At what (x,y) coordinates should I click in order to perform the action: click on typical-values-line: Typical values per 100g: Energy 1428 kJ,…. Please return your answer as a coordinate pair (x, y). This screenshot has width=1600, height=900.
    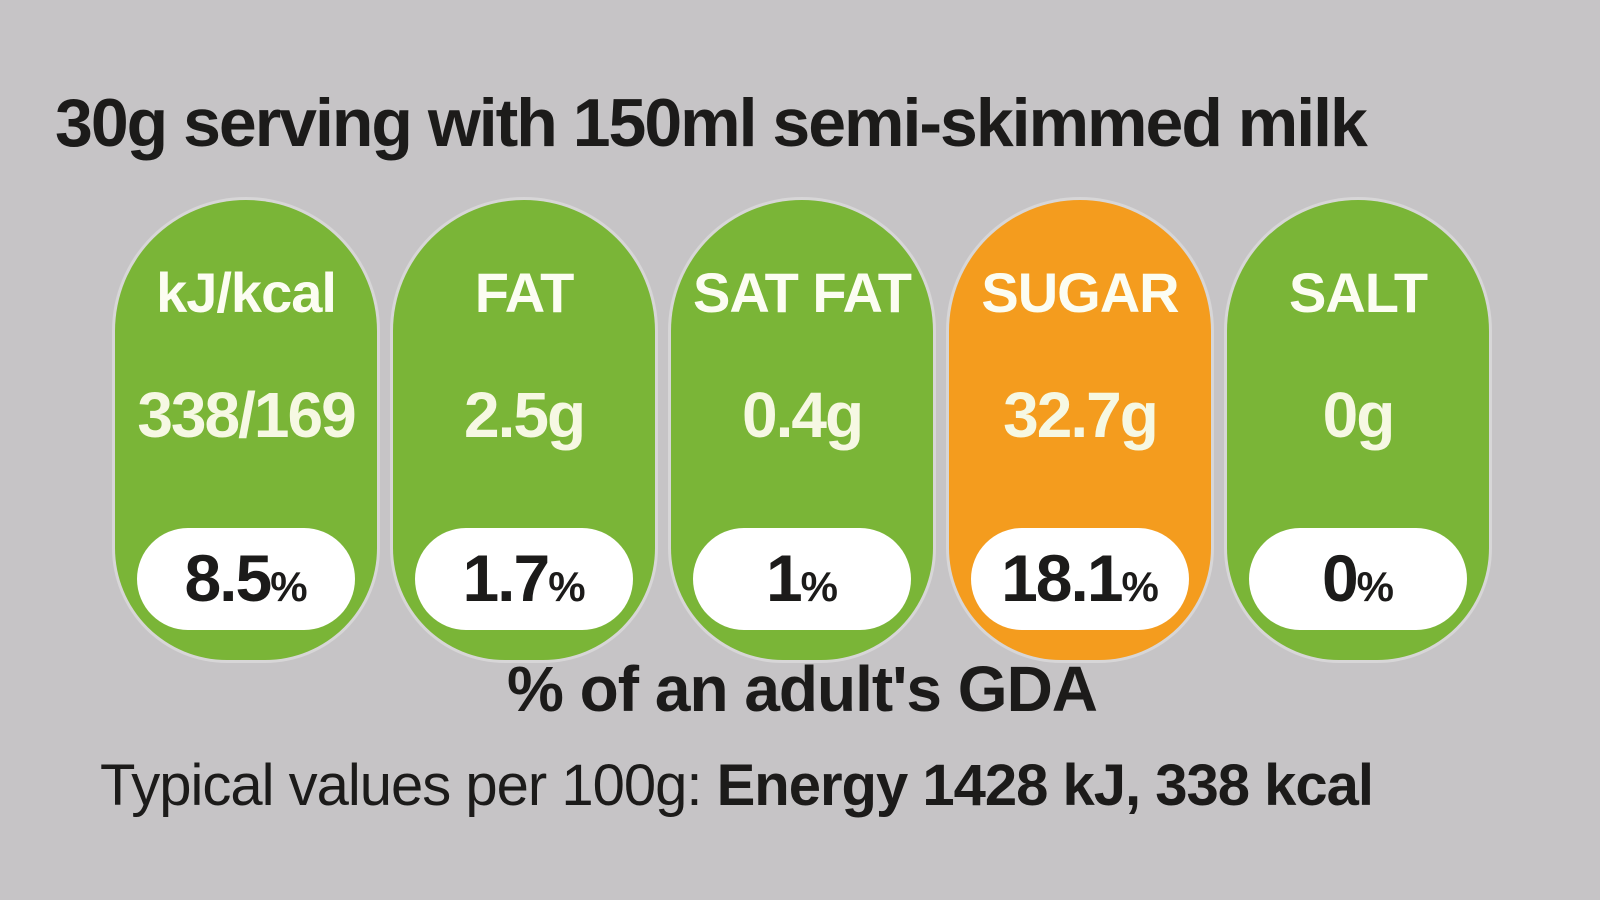
    Looking at the image, I should click on (737, 785).